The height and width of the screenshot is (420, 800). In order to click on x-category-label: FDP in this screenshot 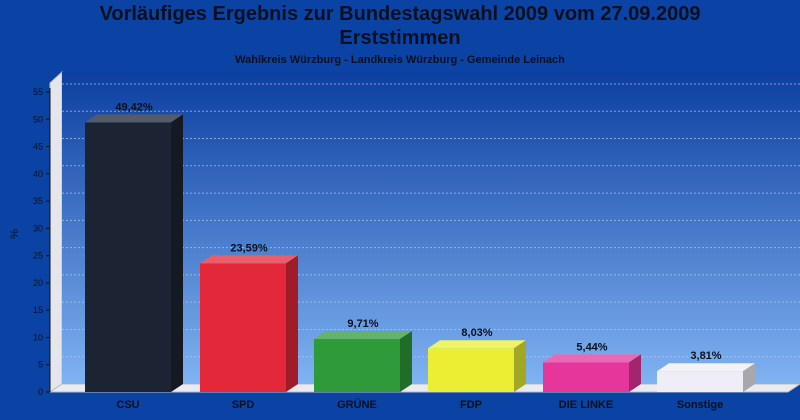, I will do `click(471, 405)`.